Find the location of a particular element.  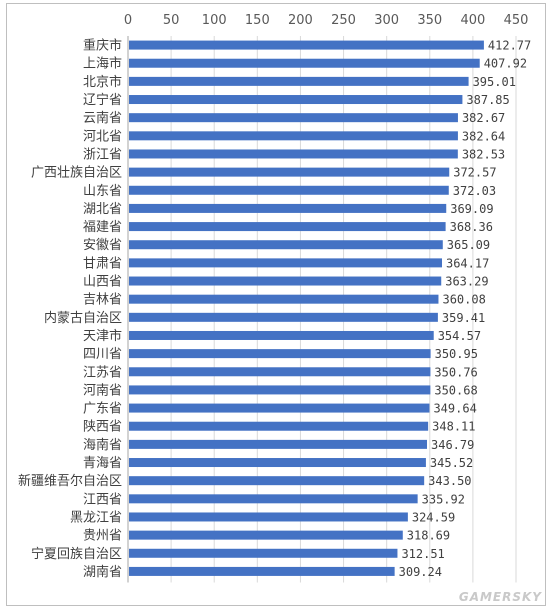

category-label: 广西壮族自治区 is located at coordinates (76, 173).